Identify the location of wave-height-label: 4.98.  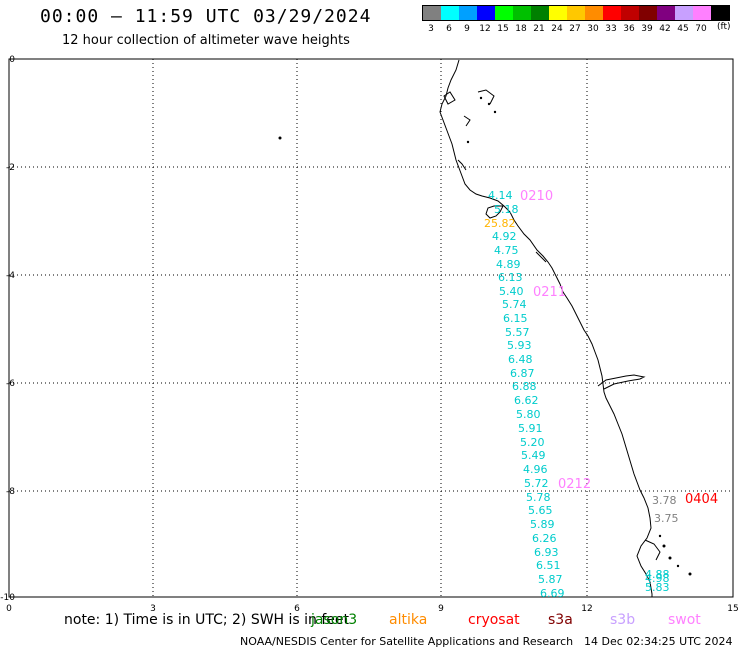
(657, 578).